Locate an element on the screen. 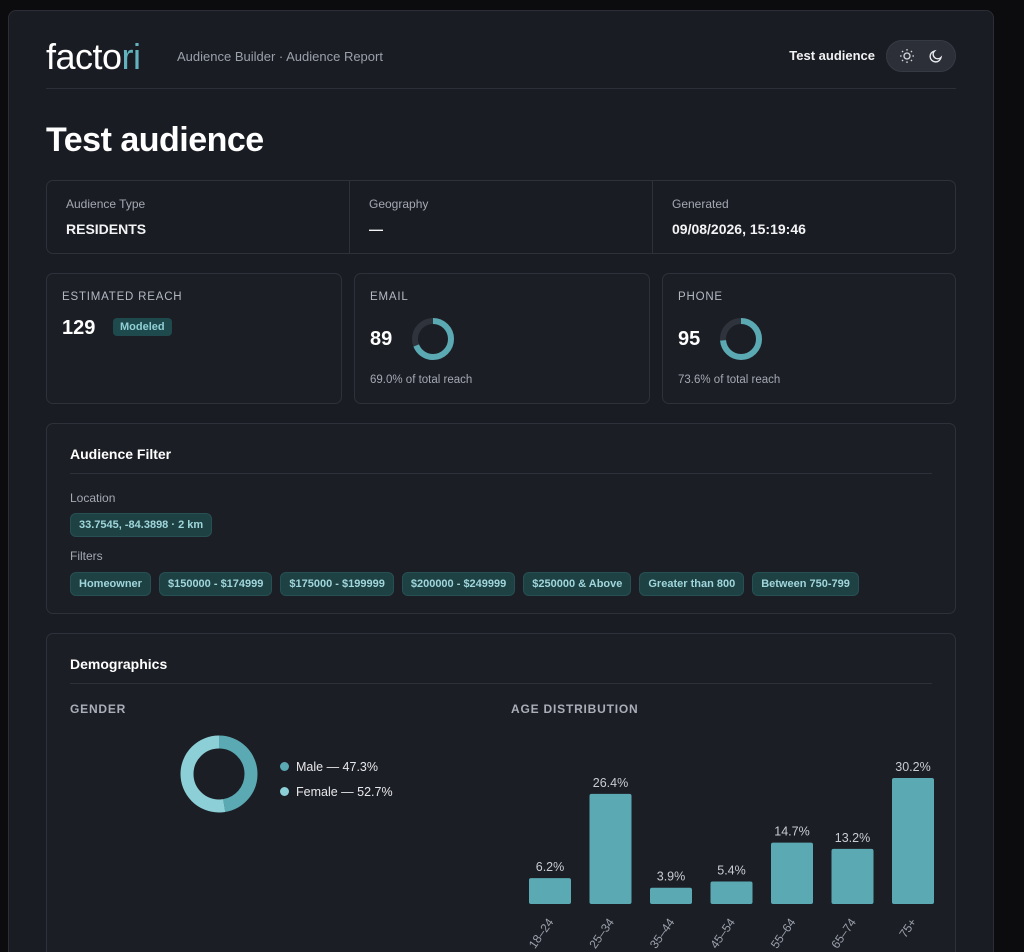  meta-value: 09/08/2026, 15:19:46 is located at coordinates (739, 229).